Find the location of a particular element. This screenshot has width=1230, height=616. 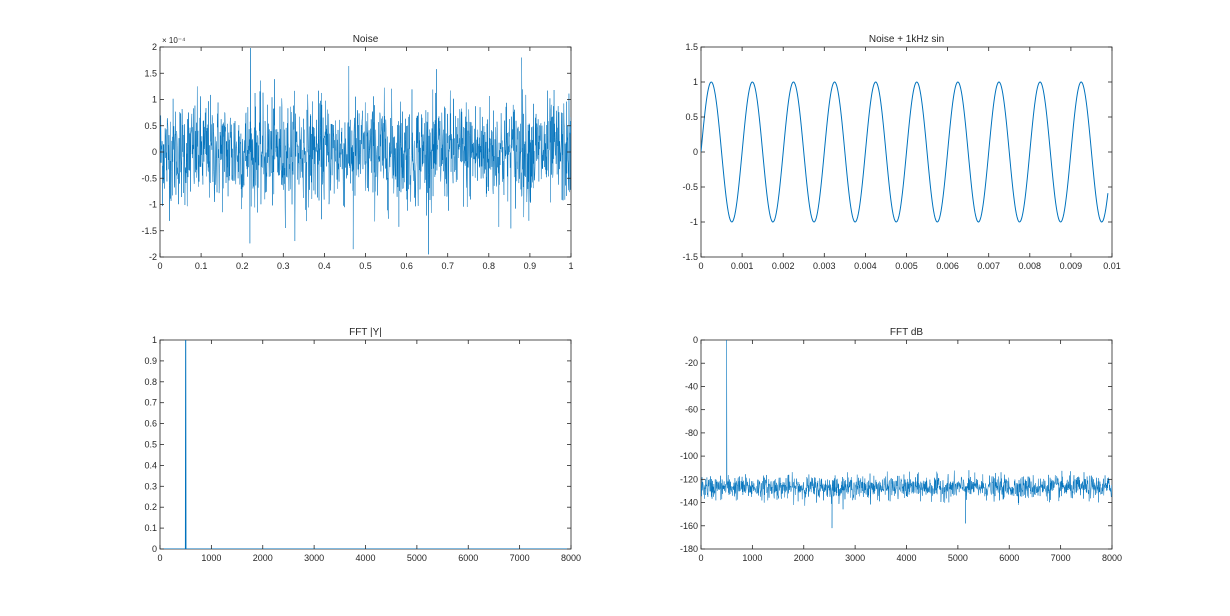

x-tick-label: 0.006 is located at coordinates (947, 266).